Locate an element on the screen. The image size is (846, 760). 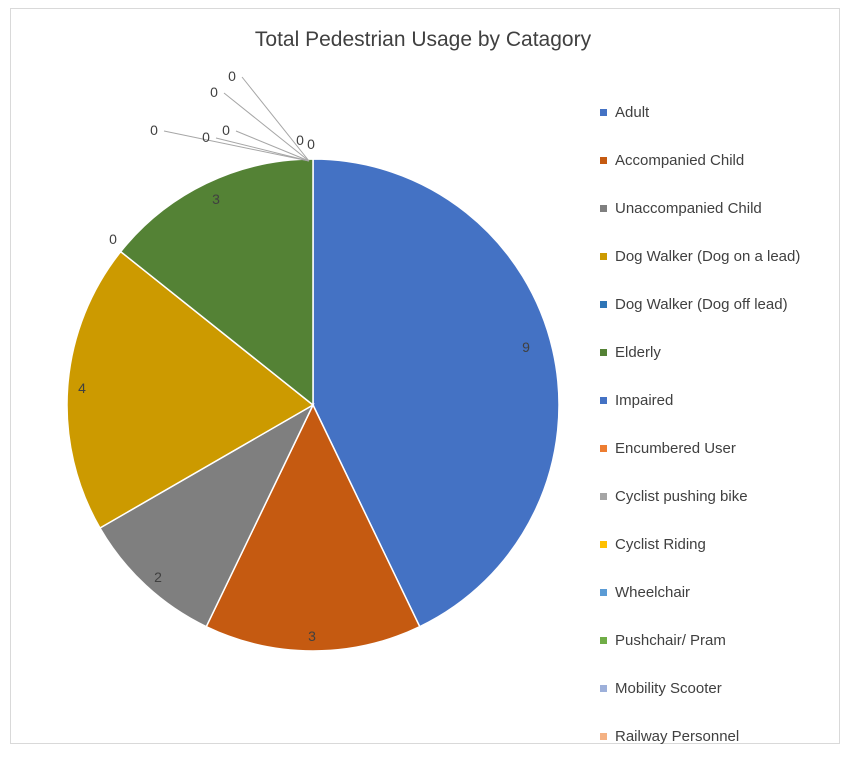
data-label-elderly: 3 is located at coordinates (216, 199).